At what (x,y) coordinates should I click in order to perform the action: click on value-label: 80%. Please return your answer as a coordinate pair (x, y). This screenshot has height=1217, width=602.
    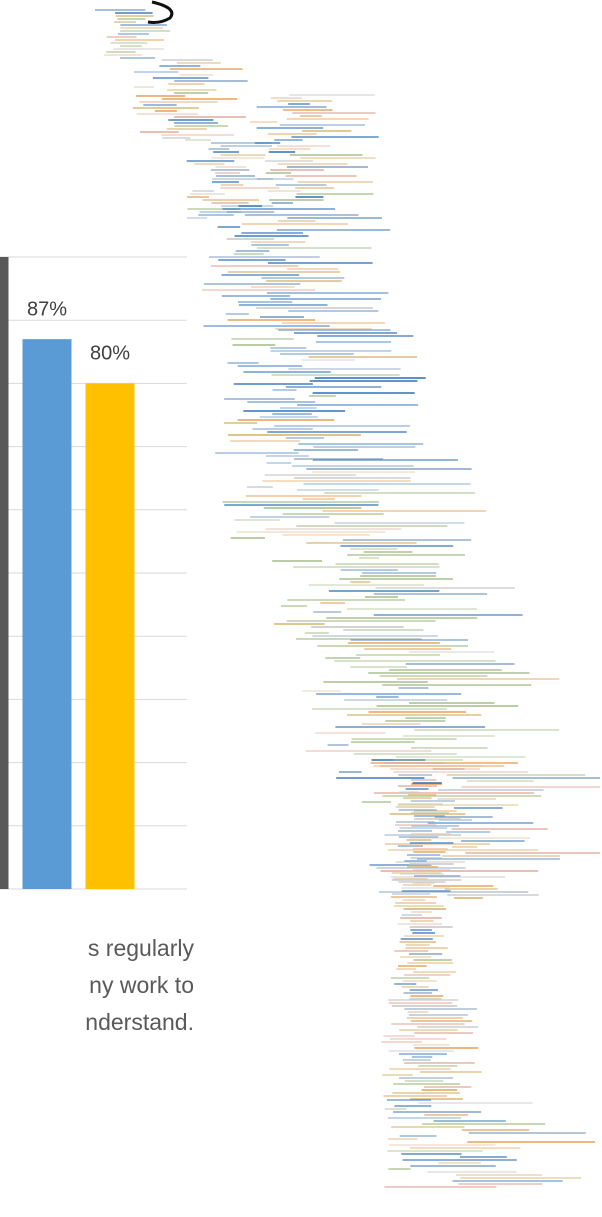
    Looking at the image, I should click on (110, 354).